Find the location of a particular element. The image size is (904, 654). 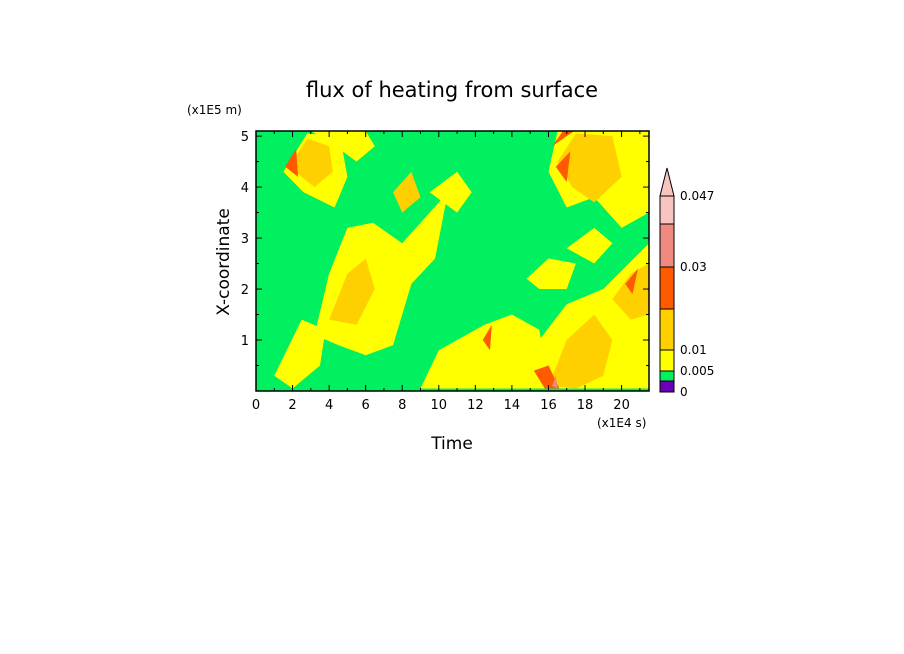

colorbar-tick-label: 0.03 is located at coordinates (693, 267).